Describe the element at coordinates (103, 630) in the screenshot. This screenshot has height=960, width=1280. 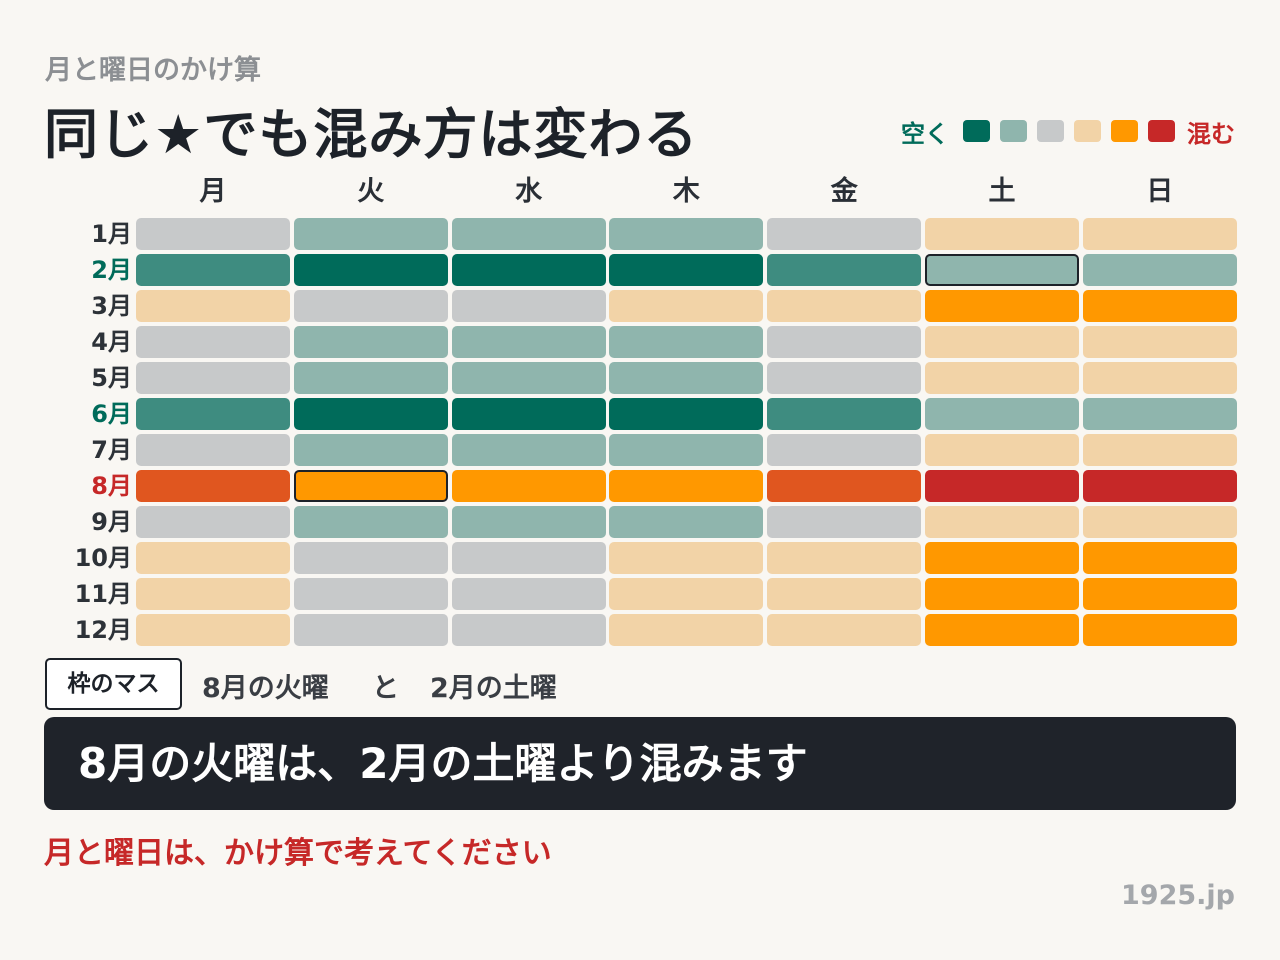
I see `row-header: 12月` at that location.